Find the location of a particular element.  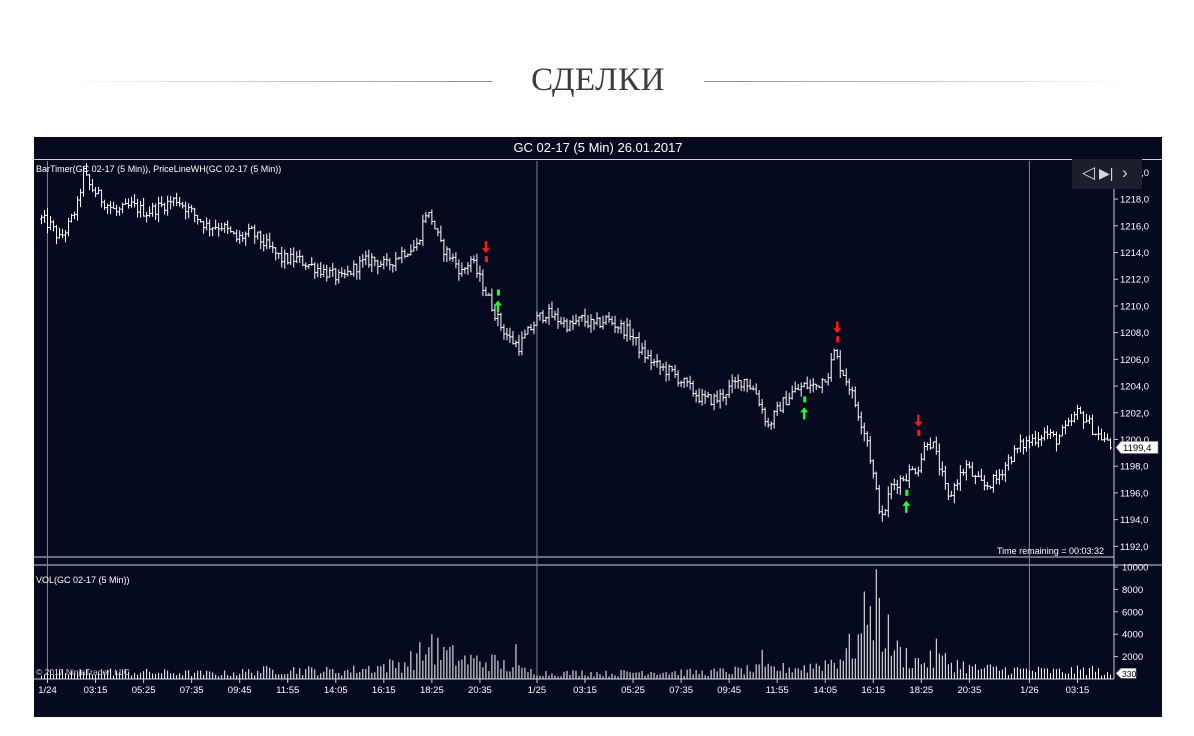

price-tick-label: 1216,0 is located at coordinates (1134, 226).